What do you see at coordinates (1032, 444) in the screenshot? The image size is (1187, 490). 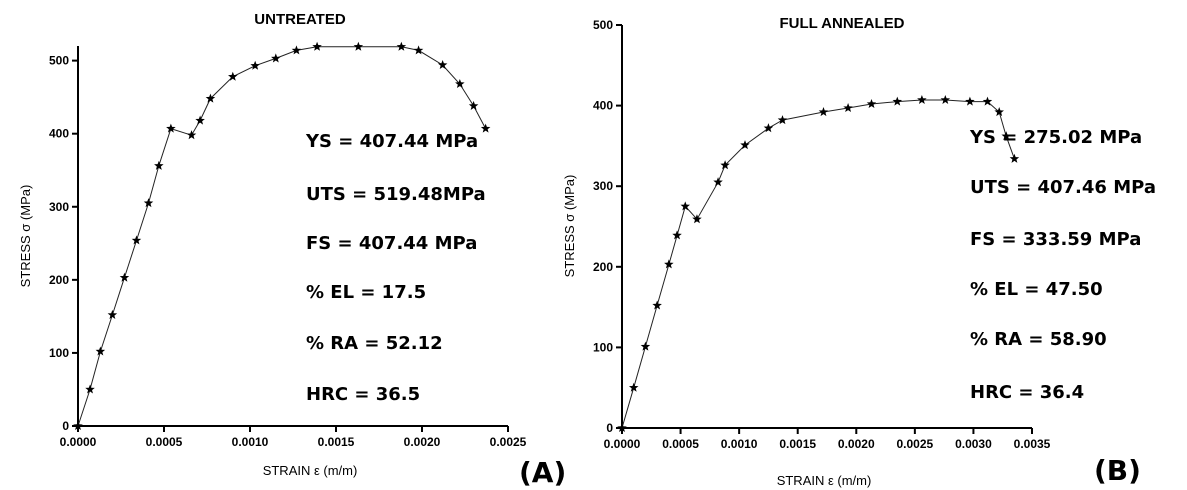 I see `x-tick-label: 0.0035` at bounding box center [1032, 444].